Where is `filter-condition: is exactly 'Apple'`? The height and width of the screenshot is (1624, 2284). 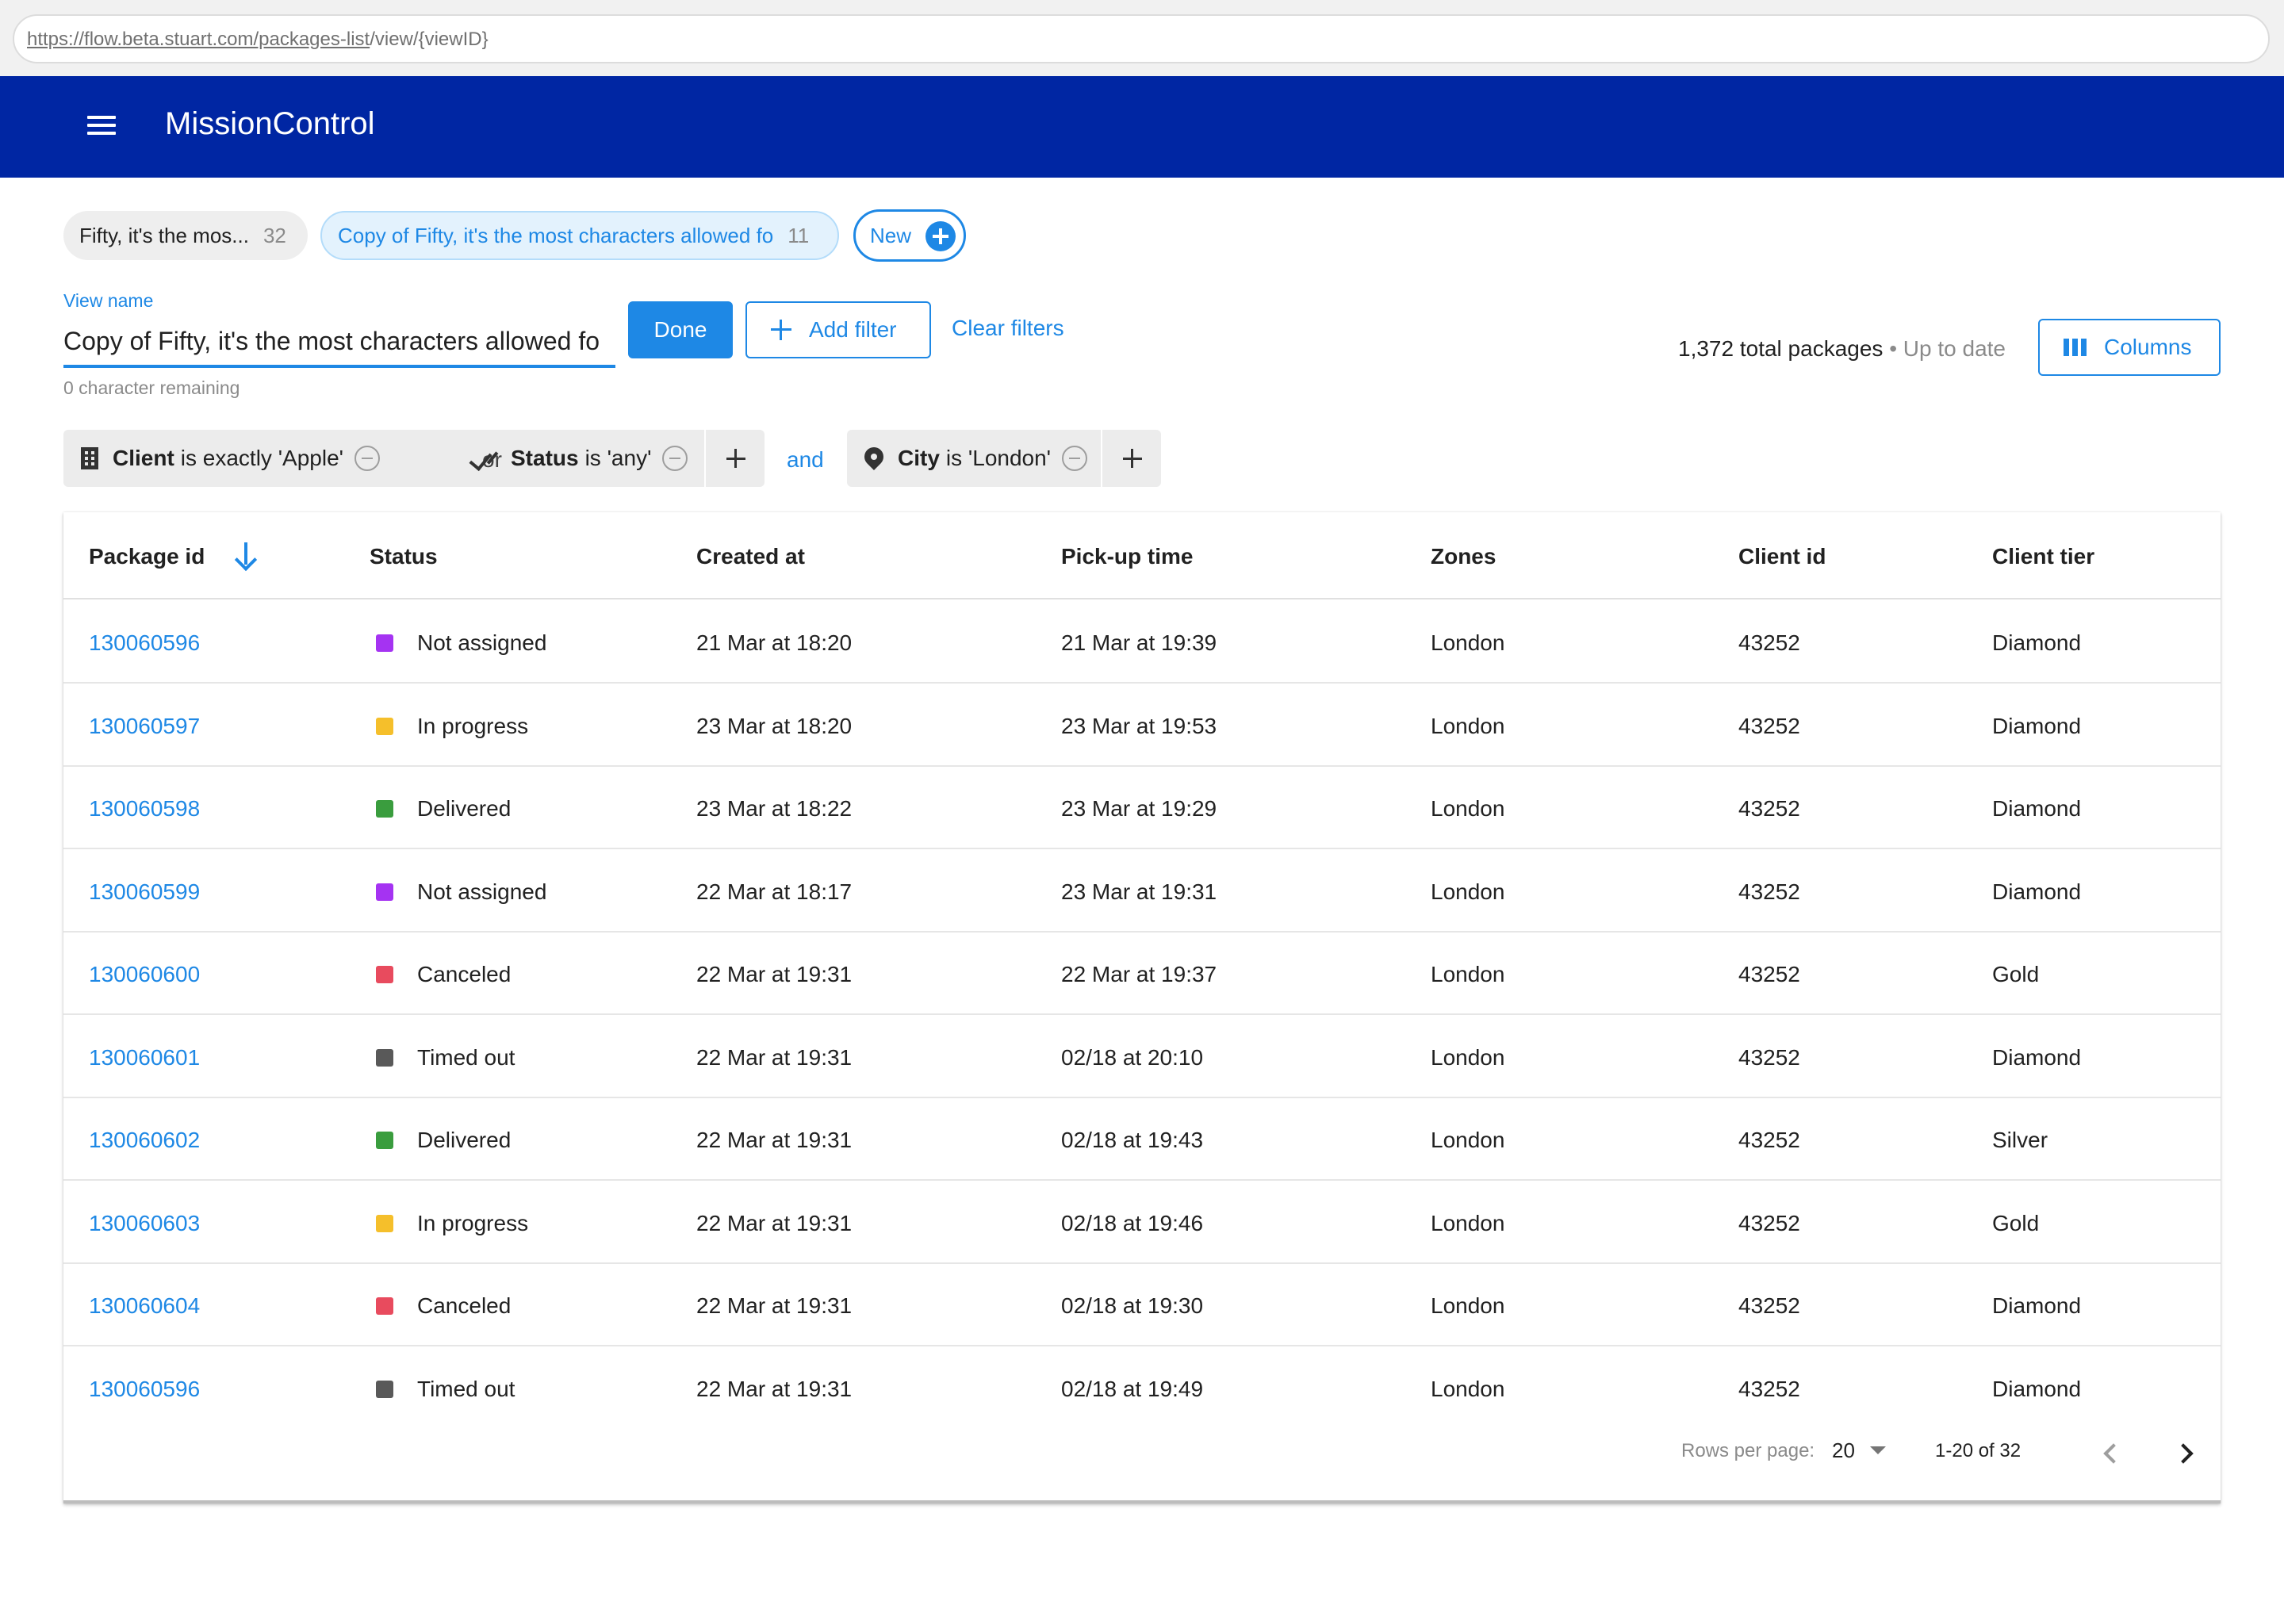
filter-condition: is exactly 'Apple' is located at coordinates (262, 458).